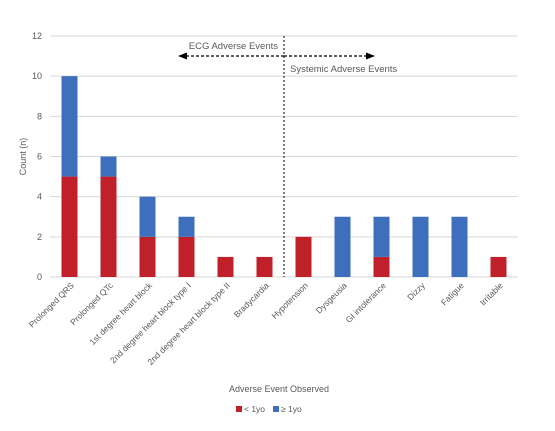  Describe the element at coordinates (39, 237) in the screenshot. I see `y-tick-label: 2` at that location.